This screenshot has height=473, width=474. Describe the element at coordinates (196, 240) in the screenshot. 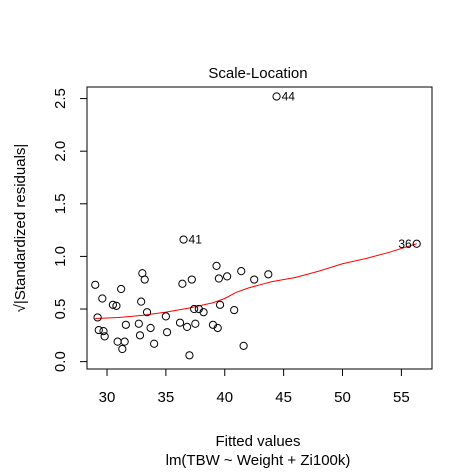

I see `point-id-label: 41` at that location.